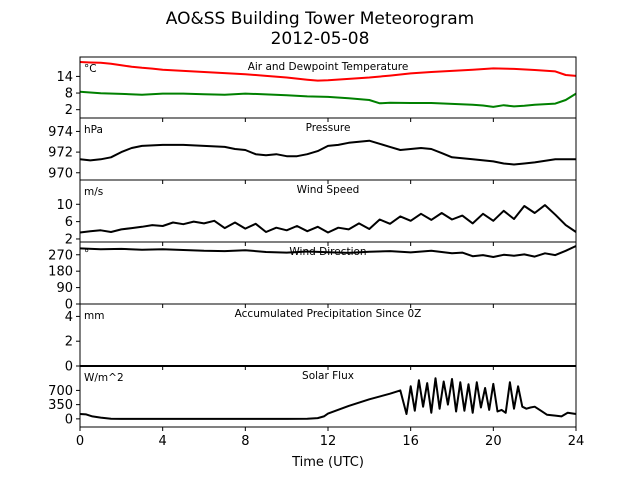 Image resolution: width=640 pixels, height=480 pixels. Describe the element at coordinates (93, 192) in the screenshot. I see `panel-3-unit: m/s` at that location.